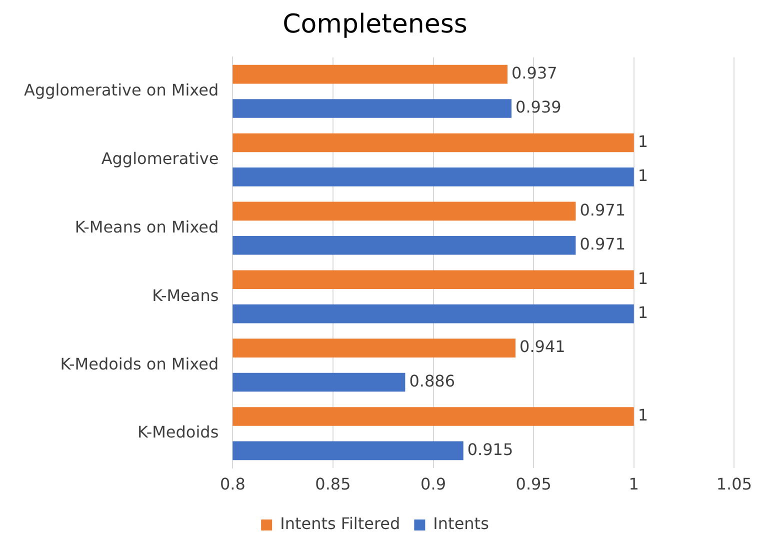 The height and width of the screenshot is (547, 760). What do you see at coordinates (535, 72) in the screenshot?
I see `data-label: 0.937` at bounding box center [535, 72].